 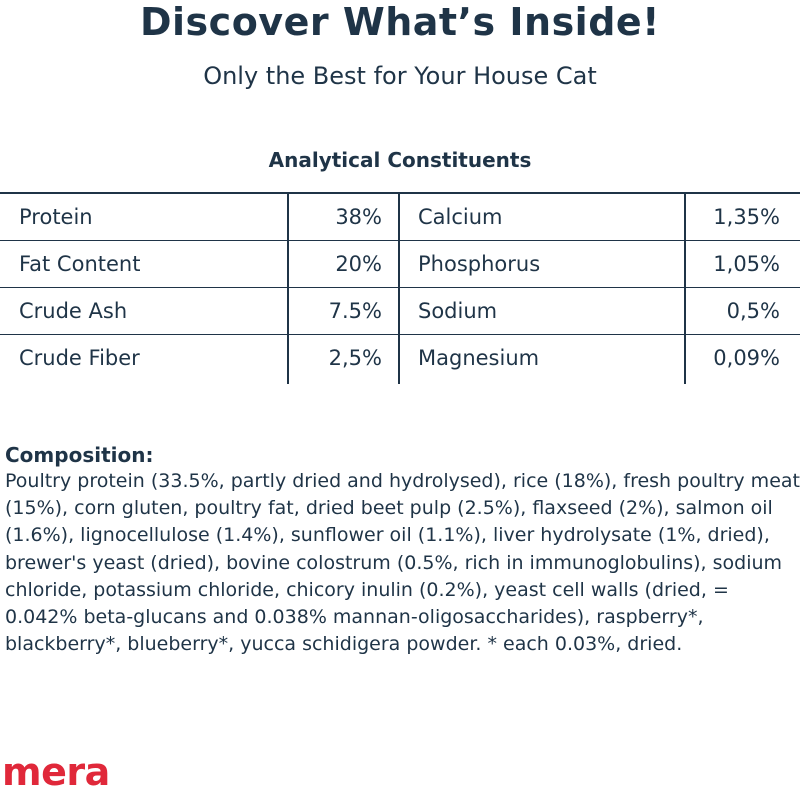 What do you see at coordinates (79, 455) in the screenshot?
I see `composition-label: Composition:` at bounding box center [79, 455].